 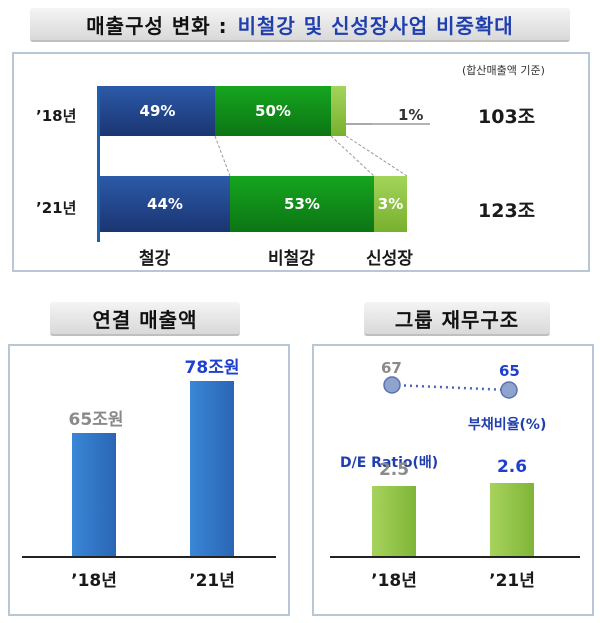 I want to click on de-label-2018: 2.5, so click(x=394, y=470).